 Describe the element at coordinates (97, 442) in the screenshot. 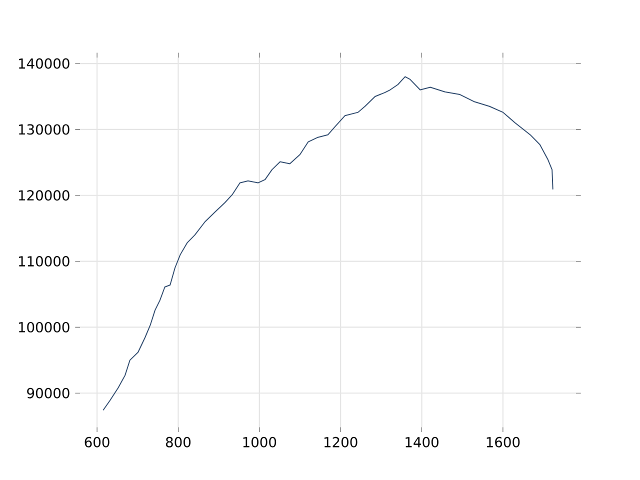

I see `x-tick-label: 600` at that location.